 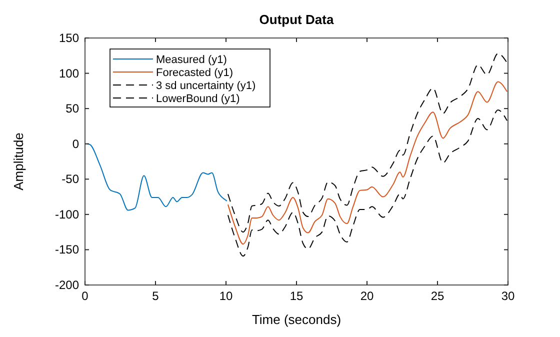 I want to click on y-tick-label: 0, so click(x=76, y=143).